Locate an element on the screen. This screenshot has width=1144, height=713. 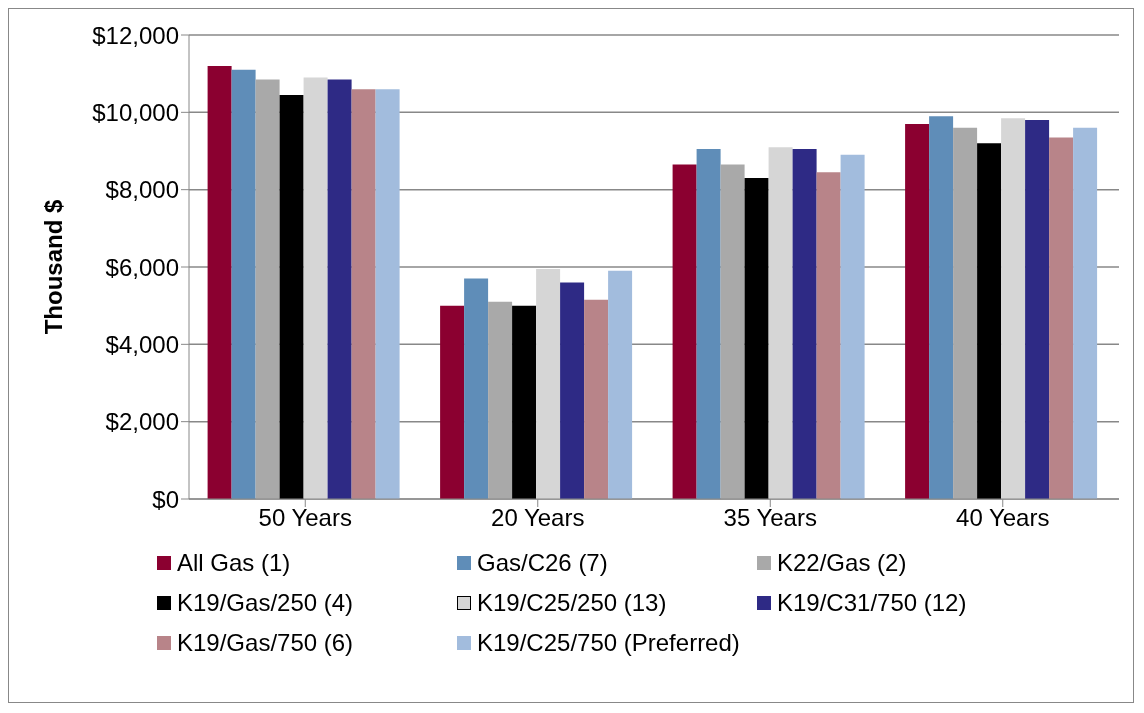
y-tick-label: $0 is located at coordinates (165, 499).